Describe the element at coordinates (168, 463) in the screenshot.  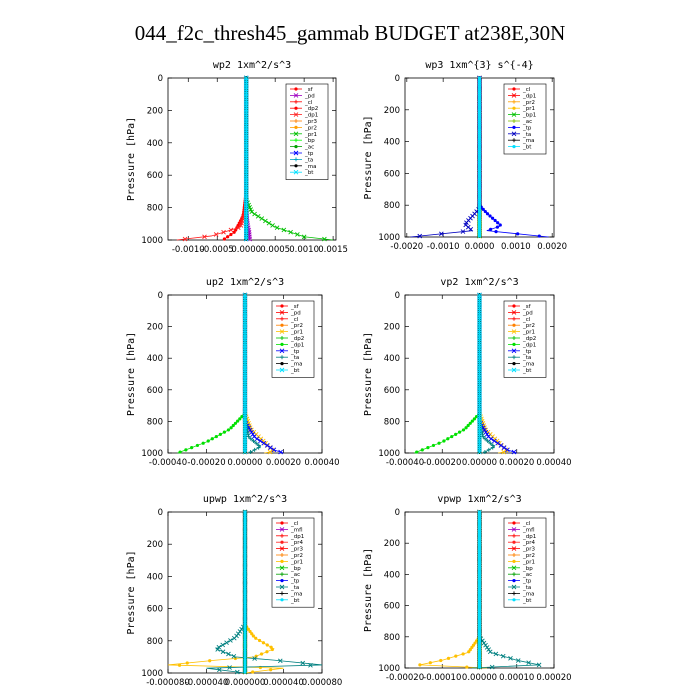
I see `x-tick-label: -0.00040` at that location.